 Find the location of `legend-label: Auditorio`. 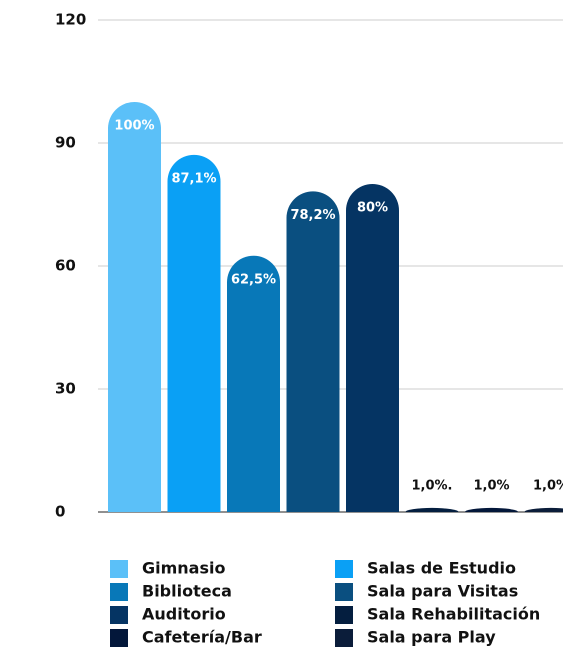

legend-label: Auditorio is located at coordinates (184, 614).